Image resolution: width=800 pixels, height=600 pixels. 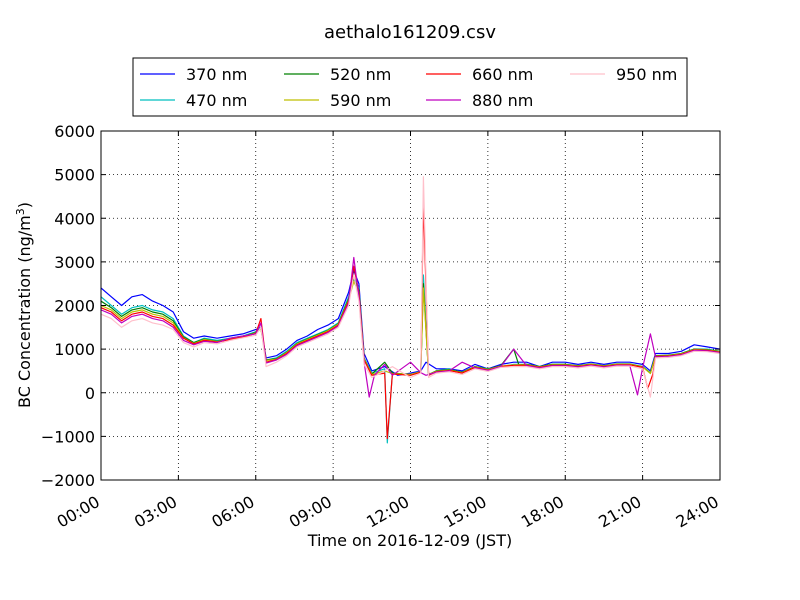 What do you see at coordinates (502, 100) in the screenshot?
I see `legend-label: 880 nm` at bounding box center [502, 100].